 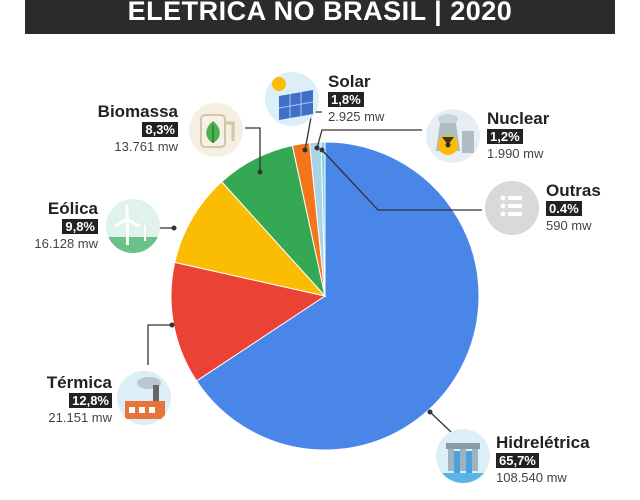 I want to click on chart-title: ELETRICA NO BRASIL | 2020, so click(x=320, y=13).